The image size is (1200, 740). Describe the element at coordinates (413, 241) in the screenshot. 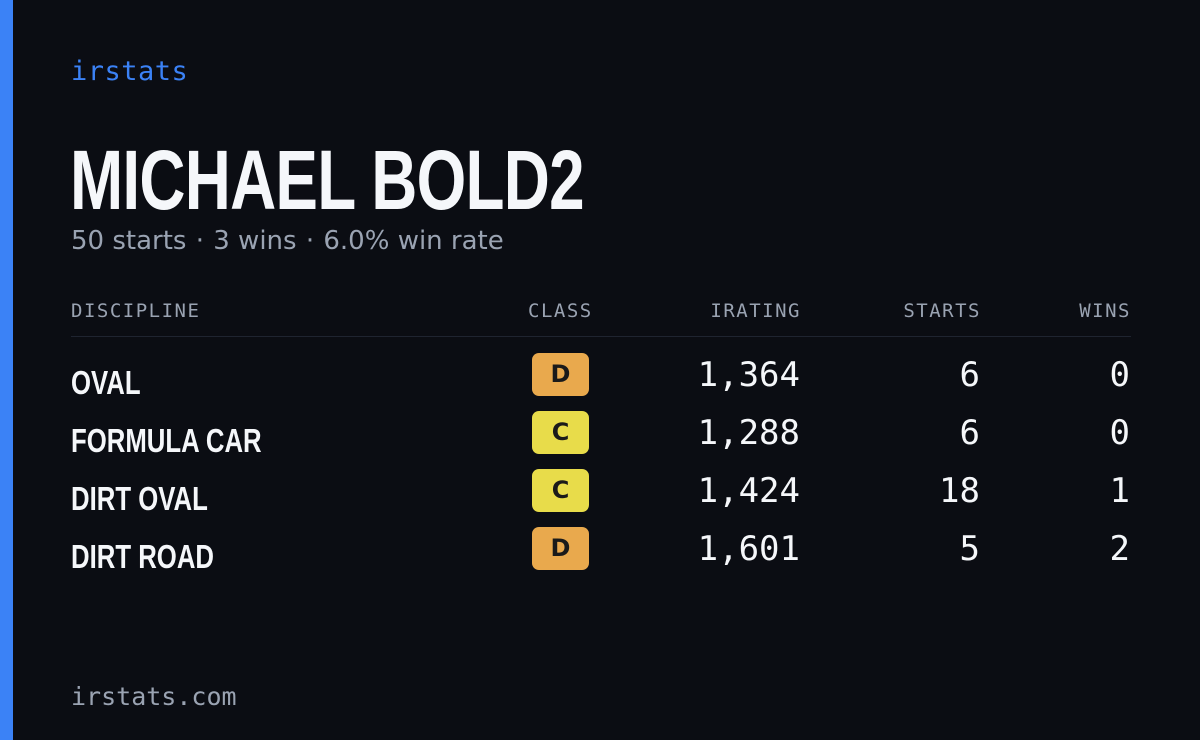

I see `summary-win-rate: 6.0% win rate` at that location.